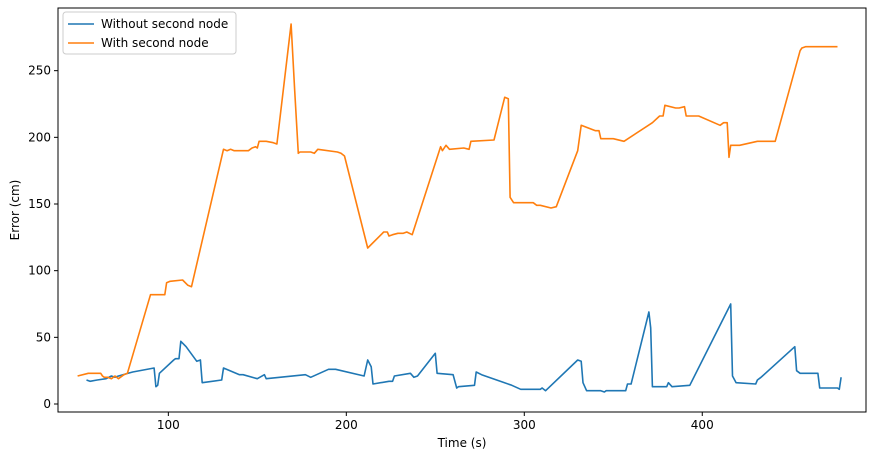 This screenshot has width=876, height=458. Describe the element at coordinates (43, 337) in the screenshot. I see `y-tick-label: 50` at that location.